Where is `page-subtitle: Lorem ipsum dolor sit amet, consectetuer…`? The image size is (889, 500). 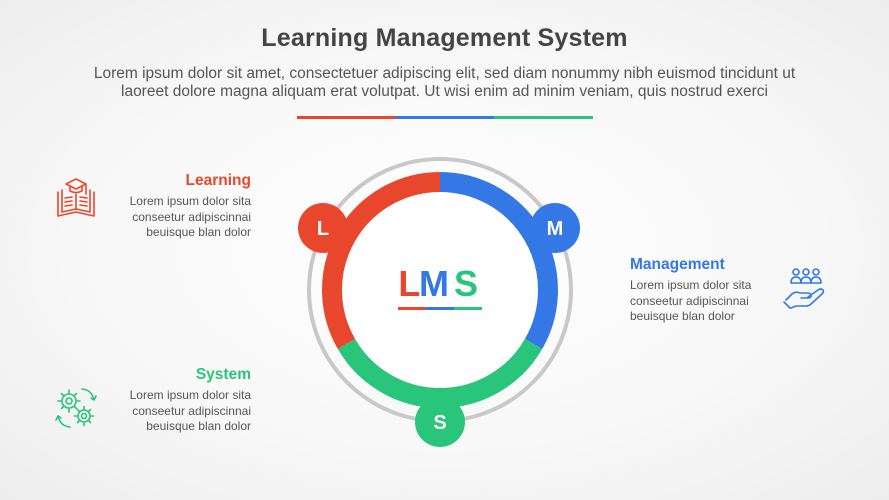
page-subtitle: Lorem ipsum dolor sit amet, consectetuer… is located at coordinates (444, 83).